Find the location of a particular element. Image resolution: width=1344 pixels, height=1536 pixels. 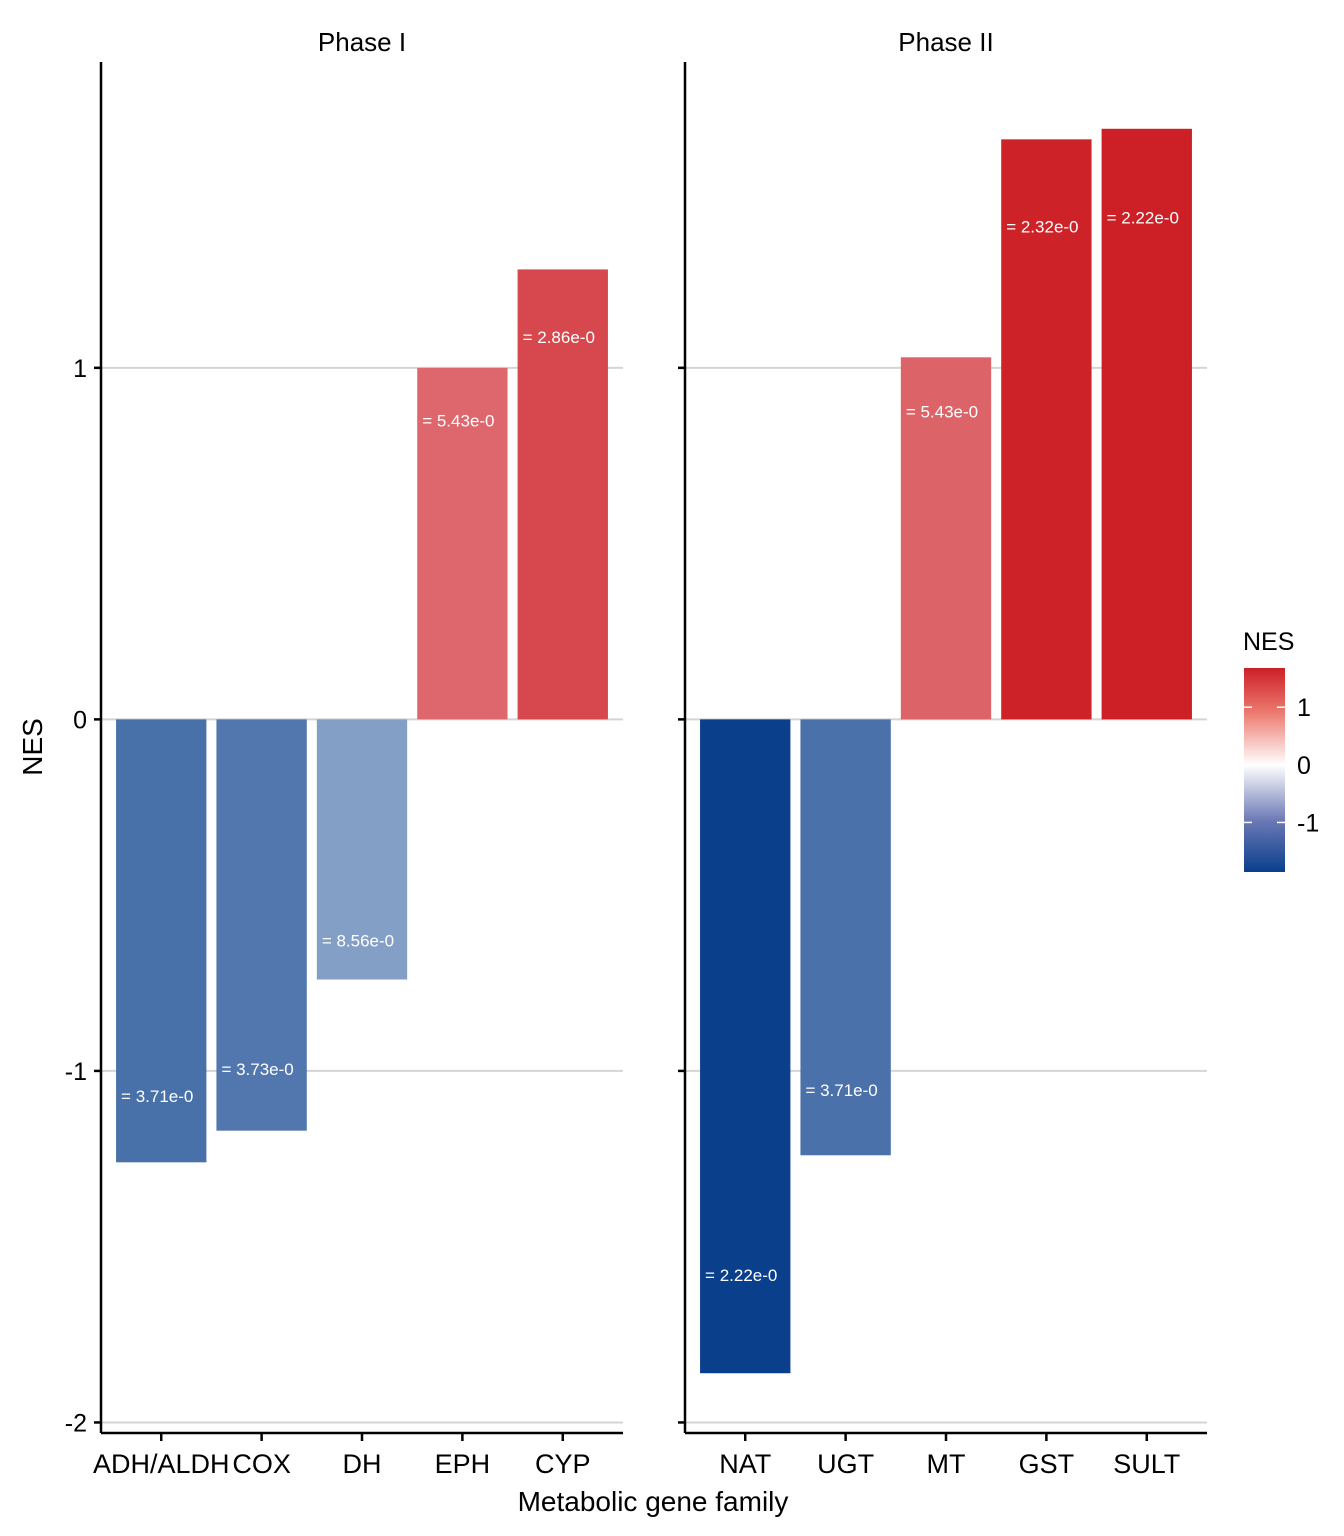

legend-tick-label: 0 is located at coordinates (1304, 766).